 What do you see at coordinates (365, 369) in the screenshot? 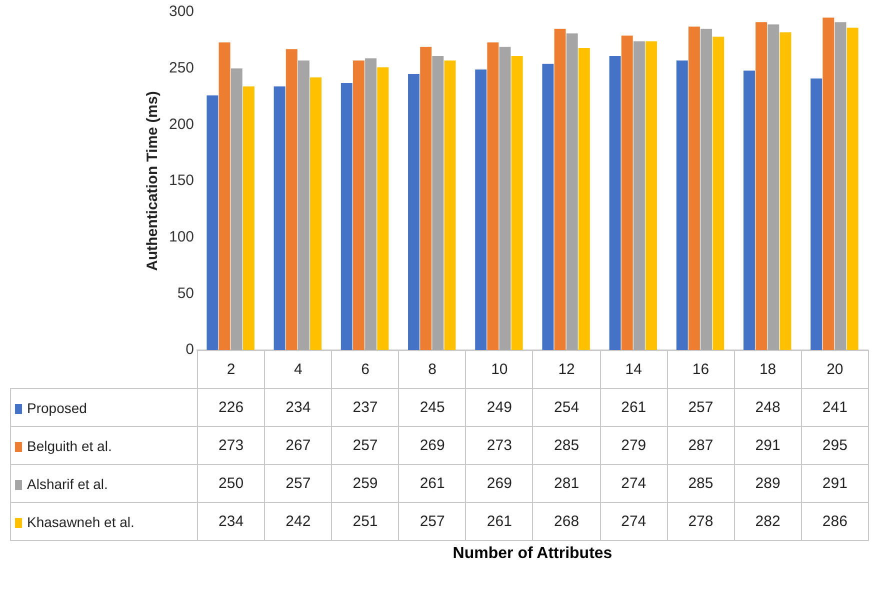
I see `x-tick-label: 6` at bounding box center [365, 369].